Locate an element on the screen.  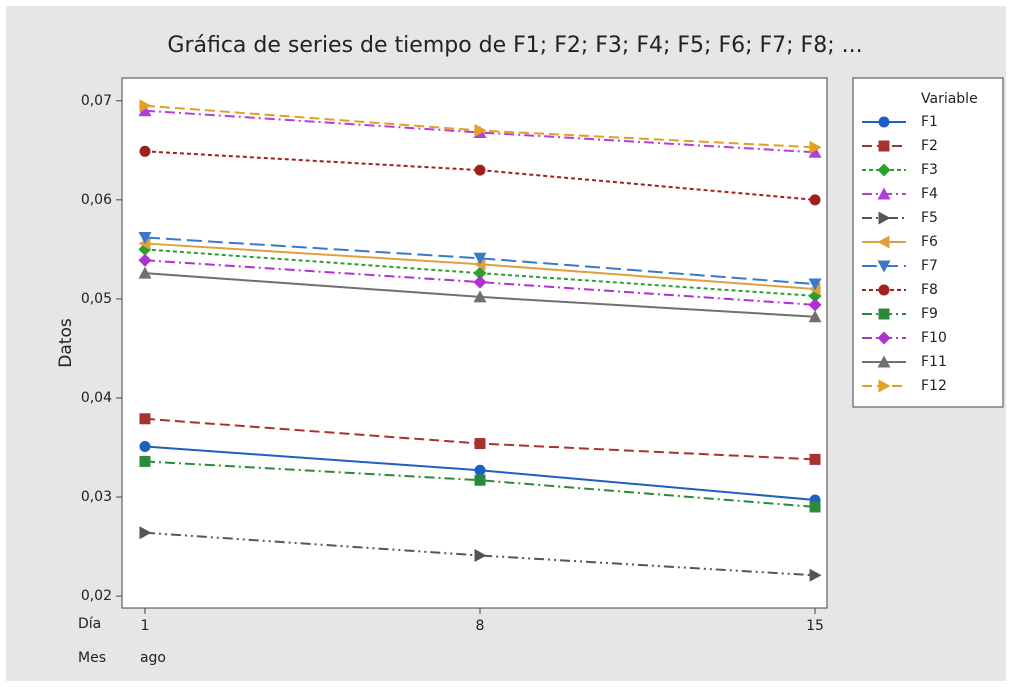
legend-label: F12 is located at coordinates (934, 386).